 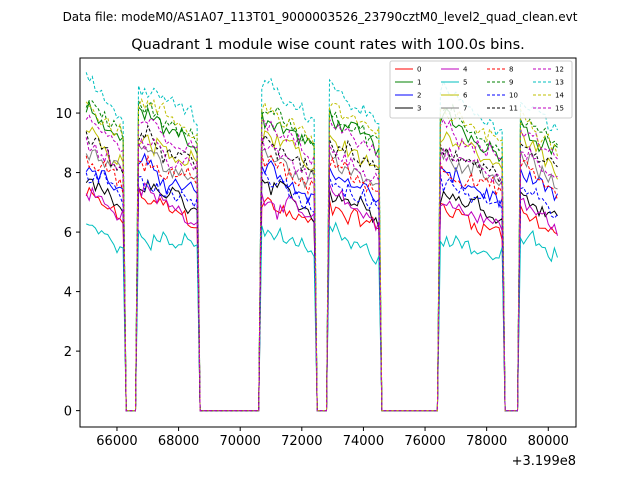 I want to click on legend-label-13: 13, so click(x=559, y=83).